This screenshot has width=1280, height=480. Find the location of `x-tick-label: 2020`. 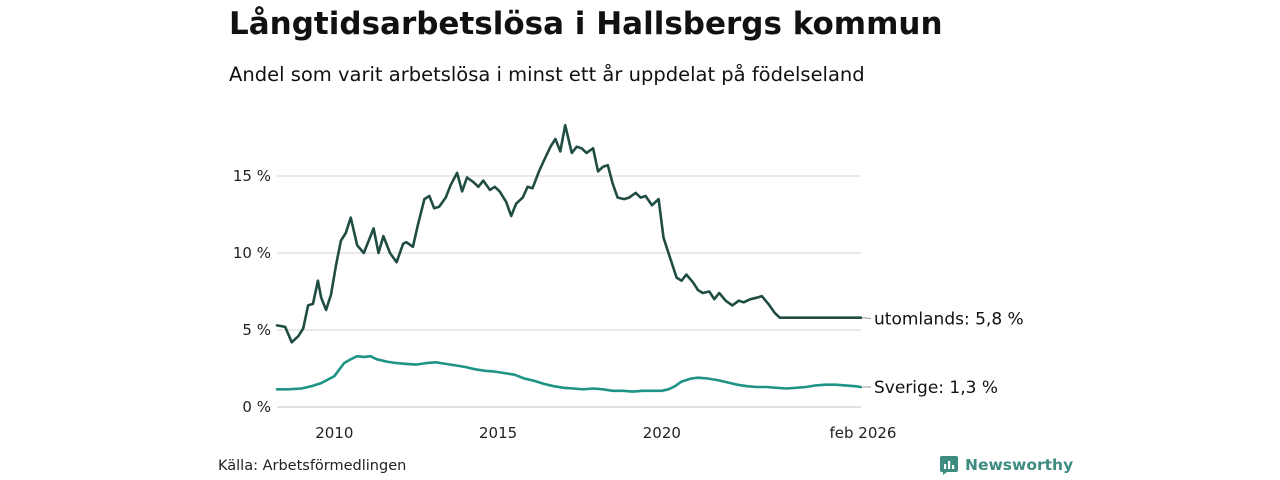

x-tick-label: 2020 is located at coordinates (662, 433).